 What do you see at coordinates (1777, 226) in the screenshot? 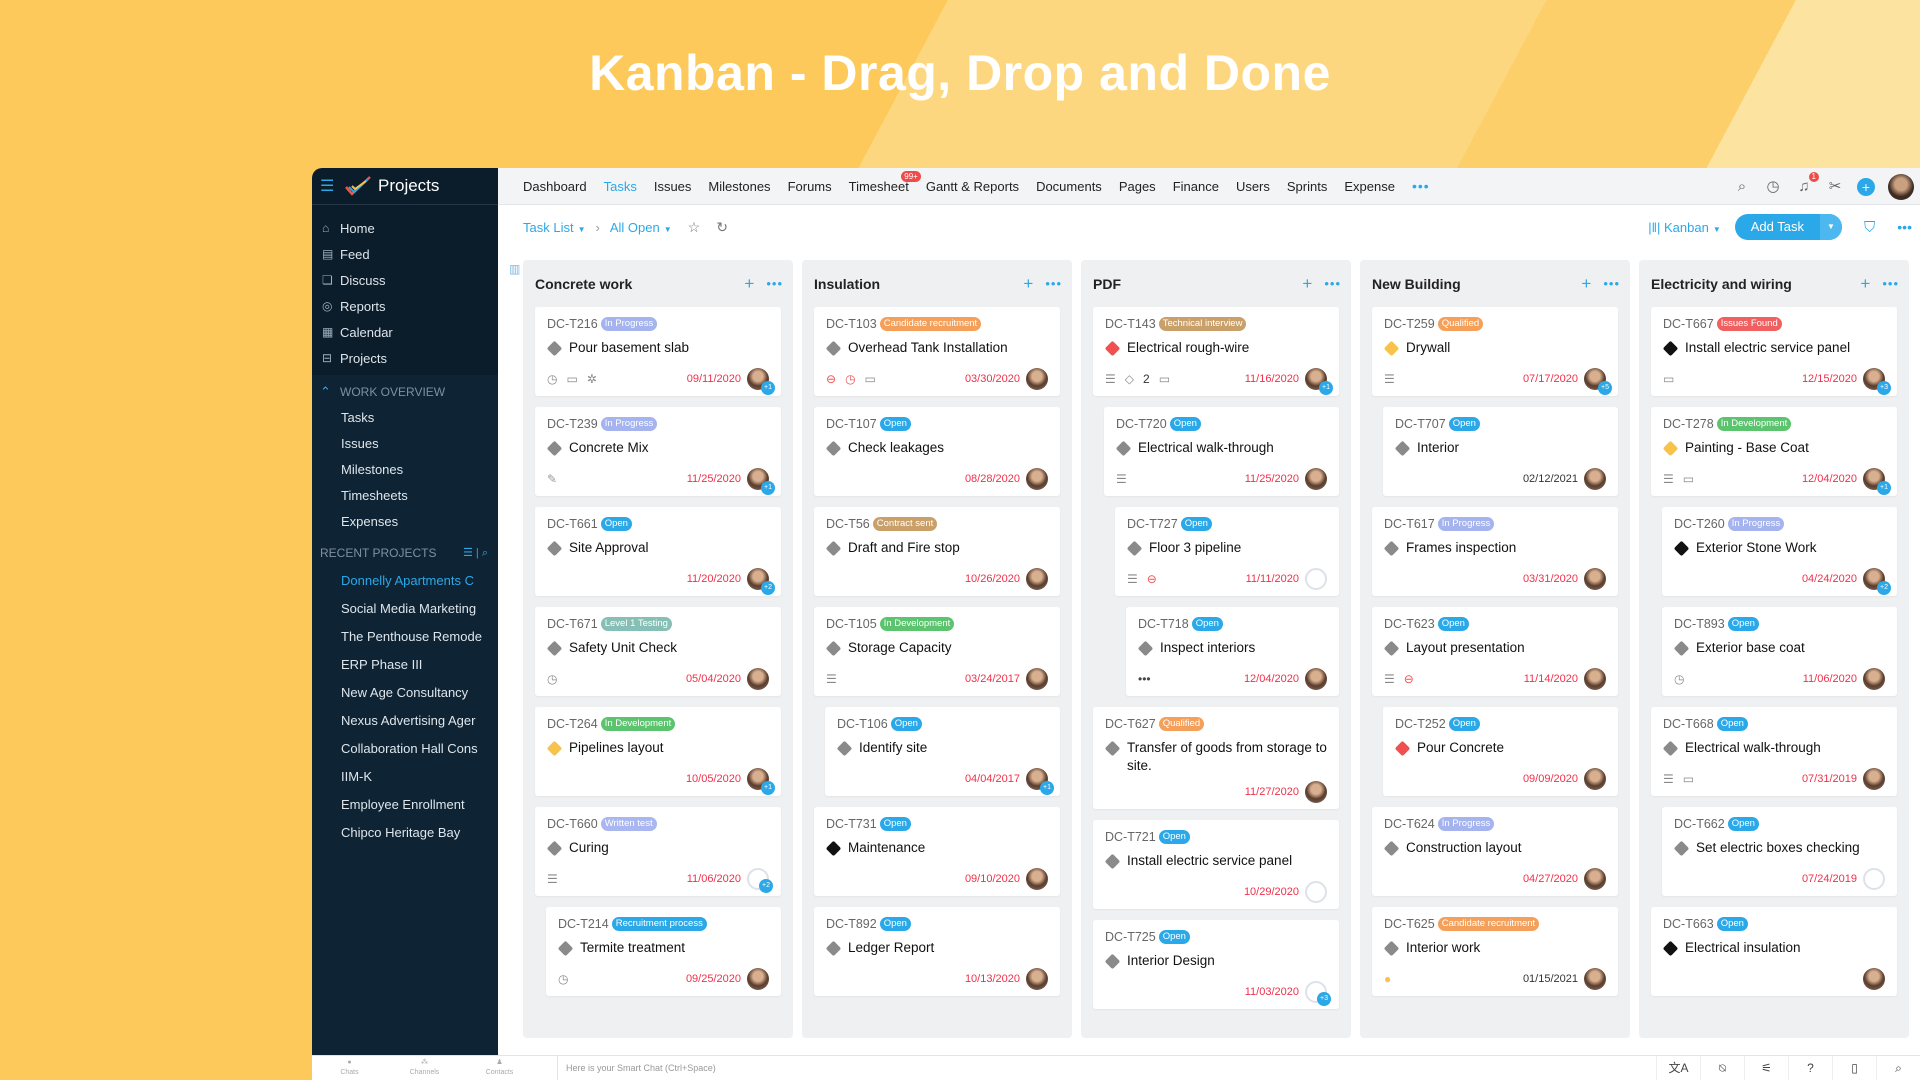
I see `add-task-button: Add Task` at bounding box center [1777, 226].